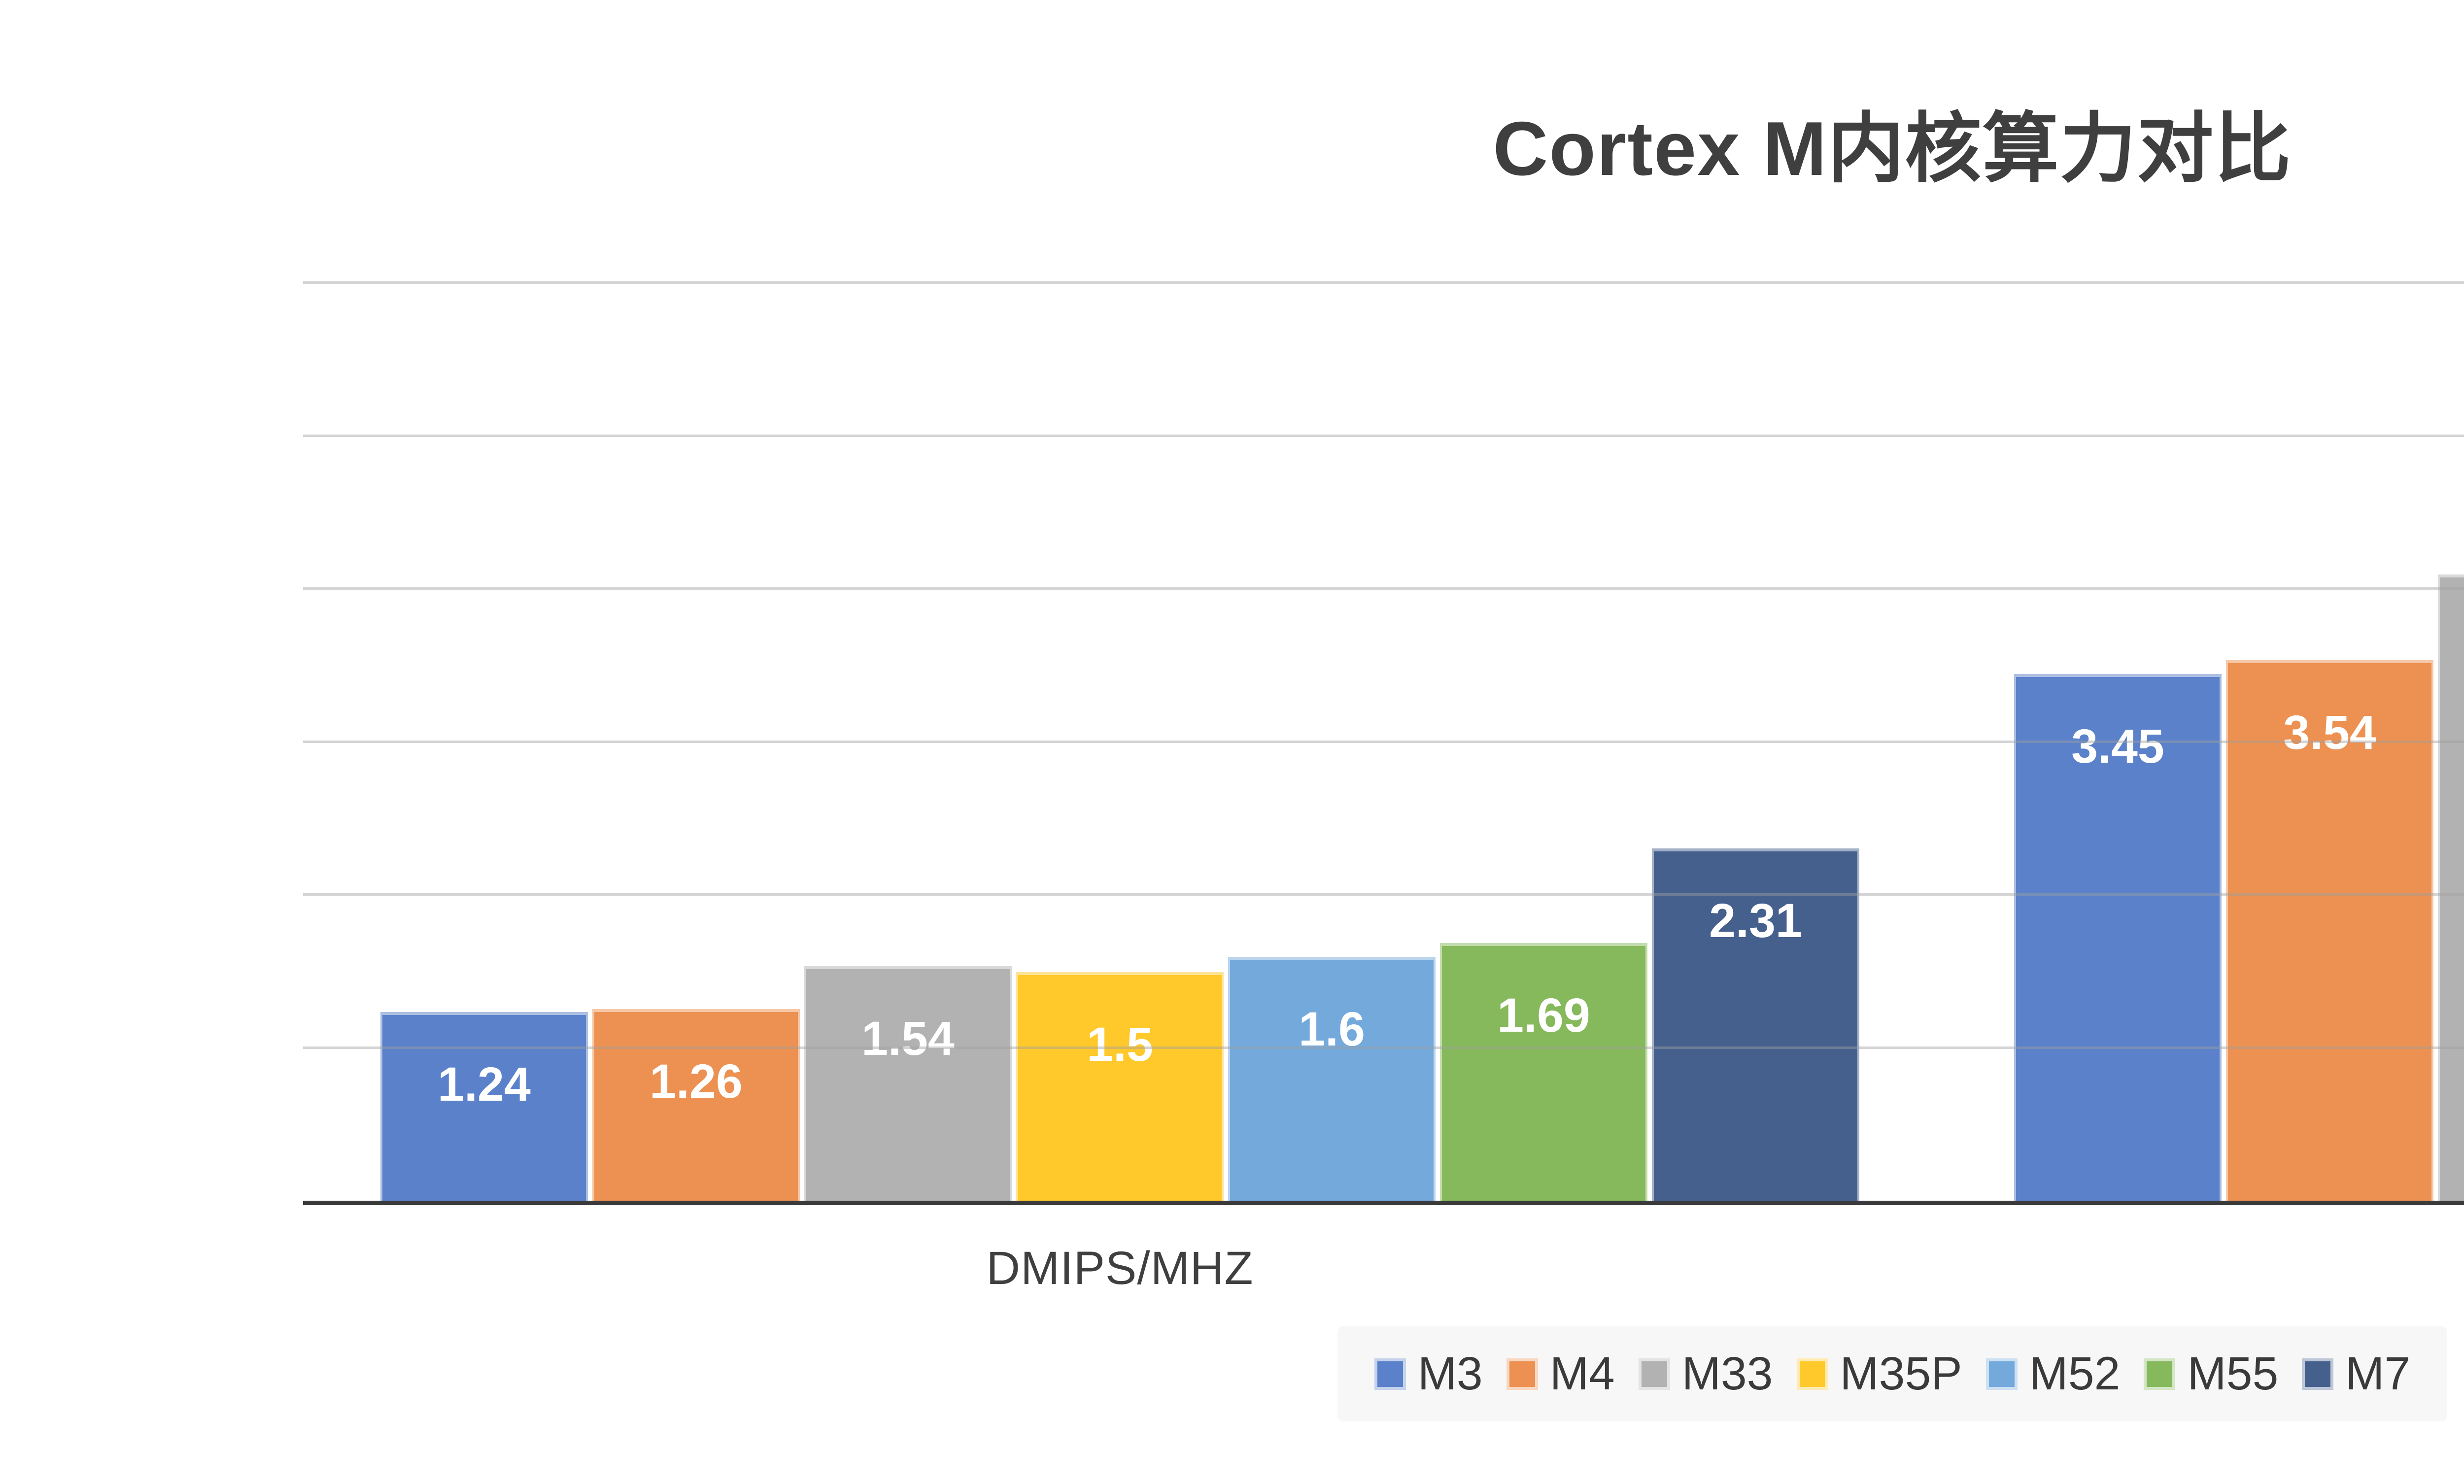 Image resolution: width=2464 pixels, height=1484 pixels. I want to click on bar-group-COREMARK/MHZ: 3.453.544.14.14.34.45.29, so click(2200, 743).